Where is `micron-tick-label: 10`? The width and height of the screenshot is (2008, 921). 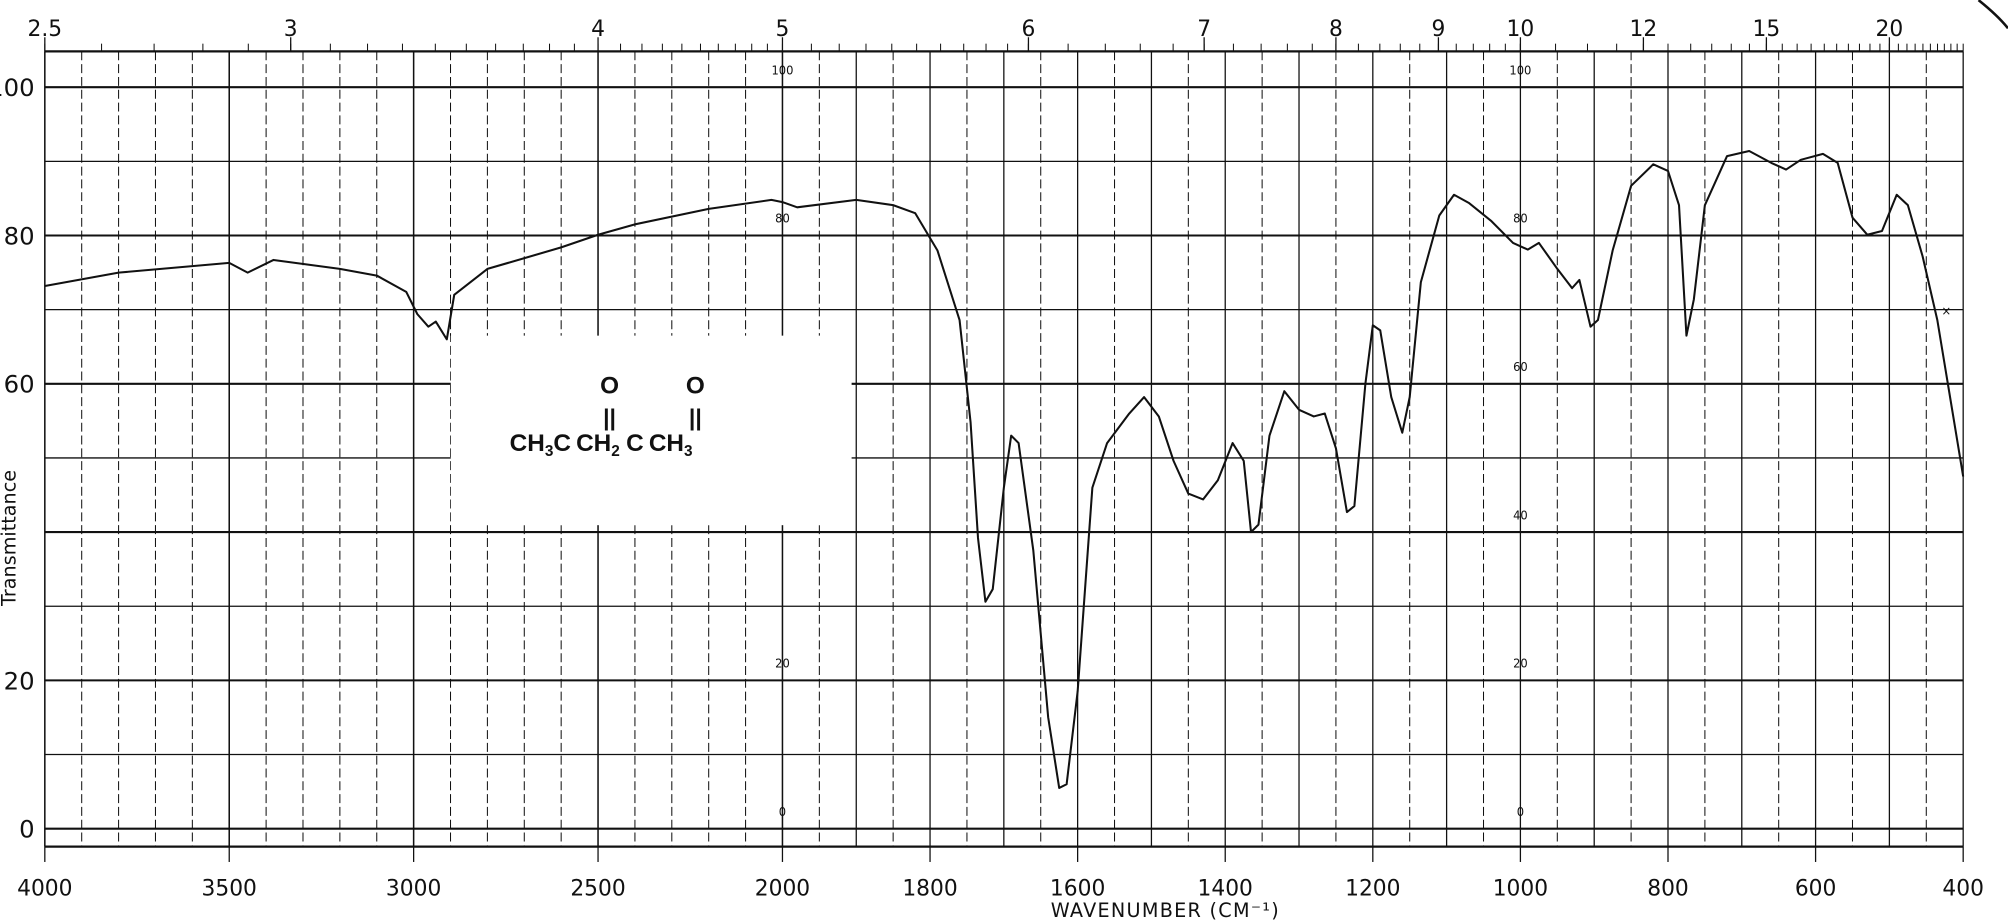
micron-tick-label: 10 is located at coordinates (1521, 29).